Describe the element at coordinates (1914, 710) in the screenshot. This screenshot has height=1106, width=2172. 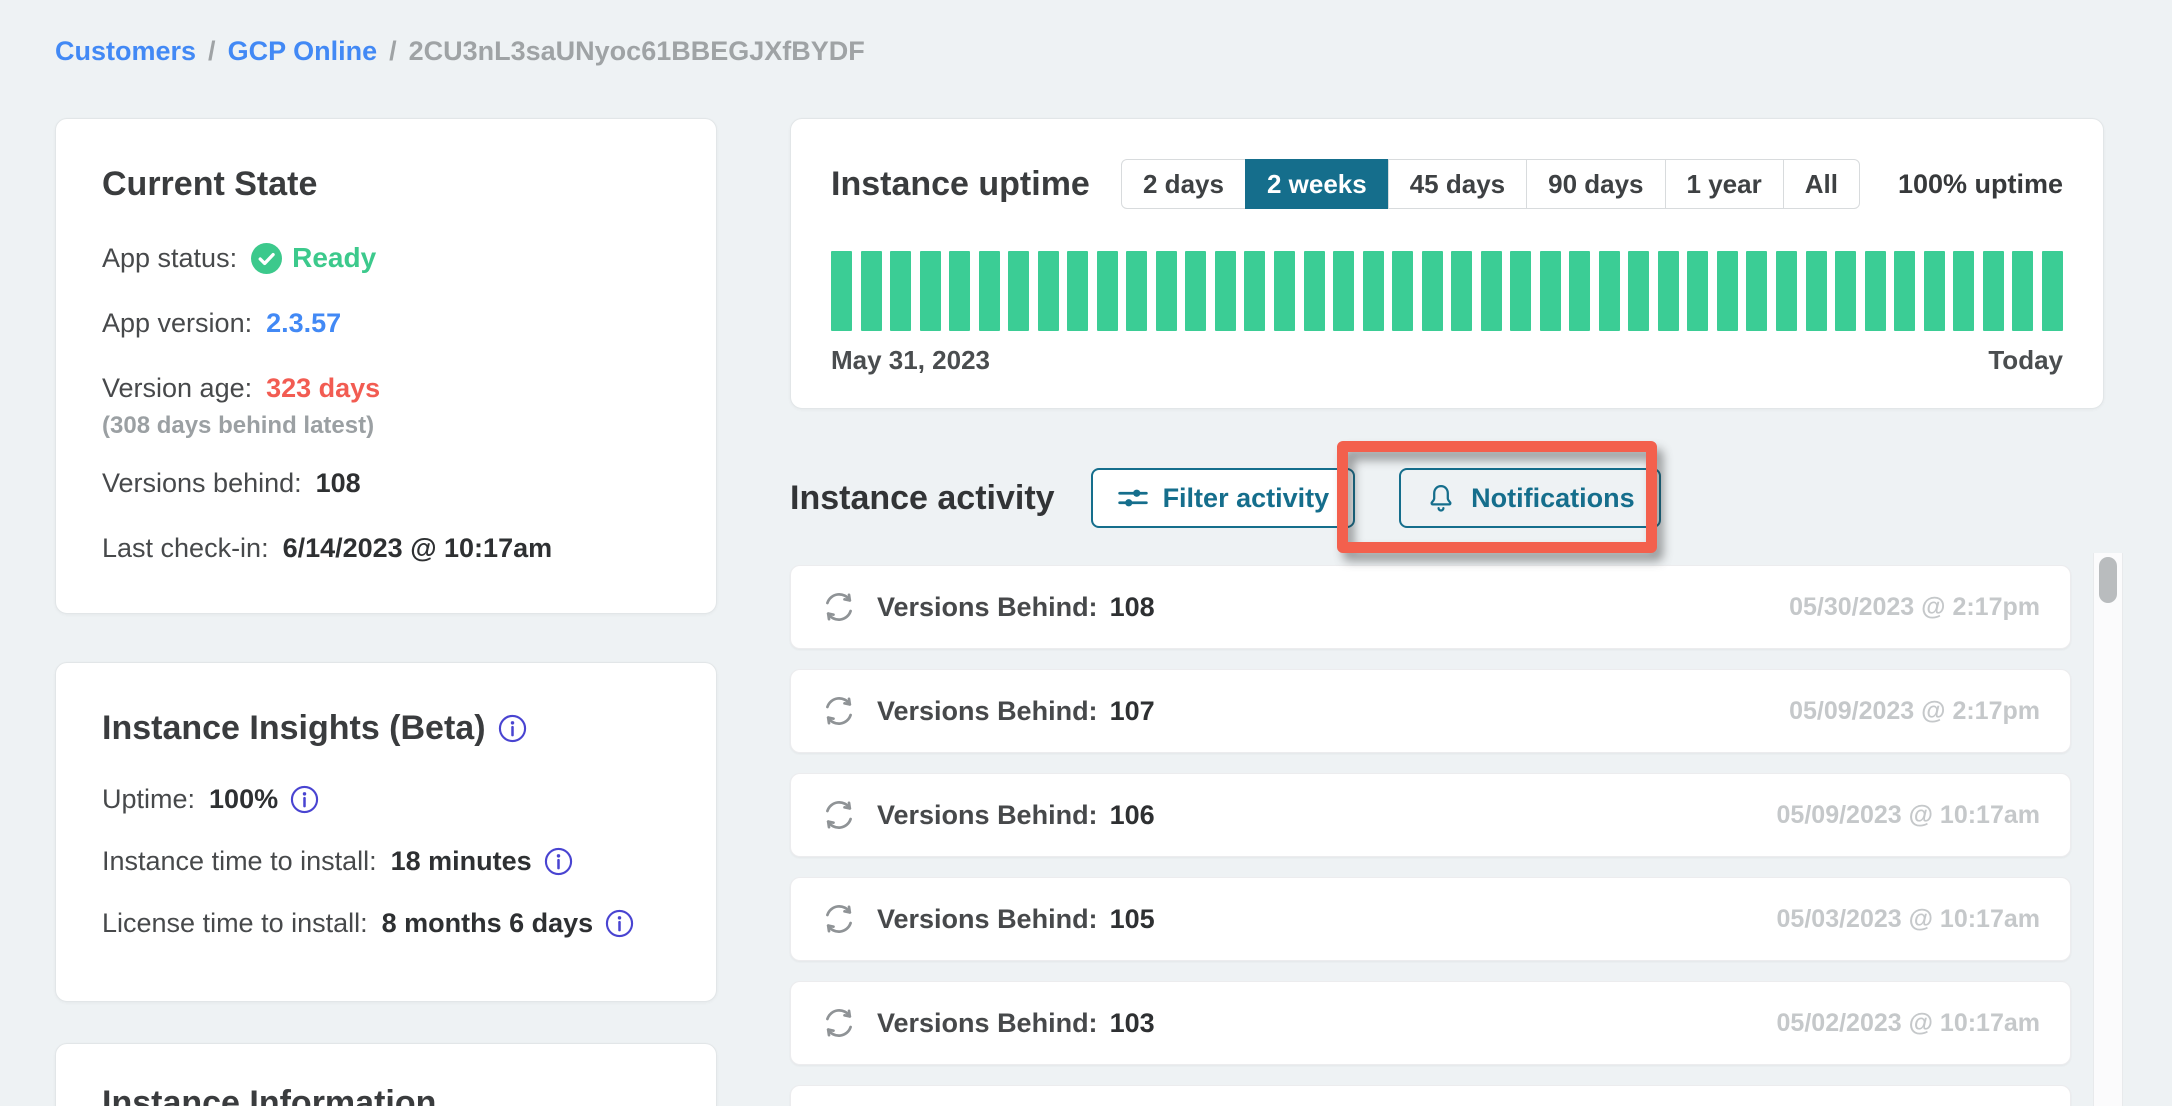
I see `activity-row-timestamp: 05/09/2023 @ 2:17pm` at that location.